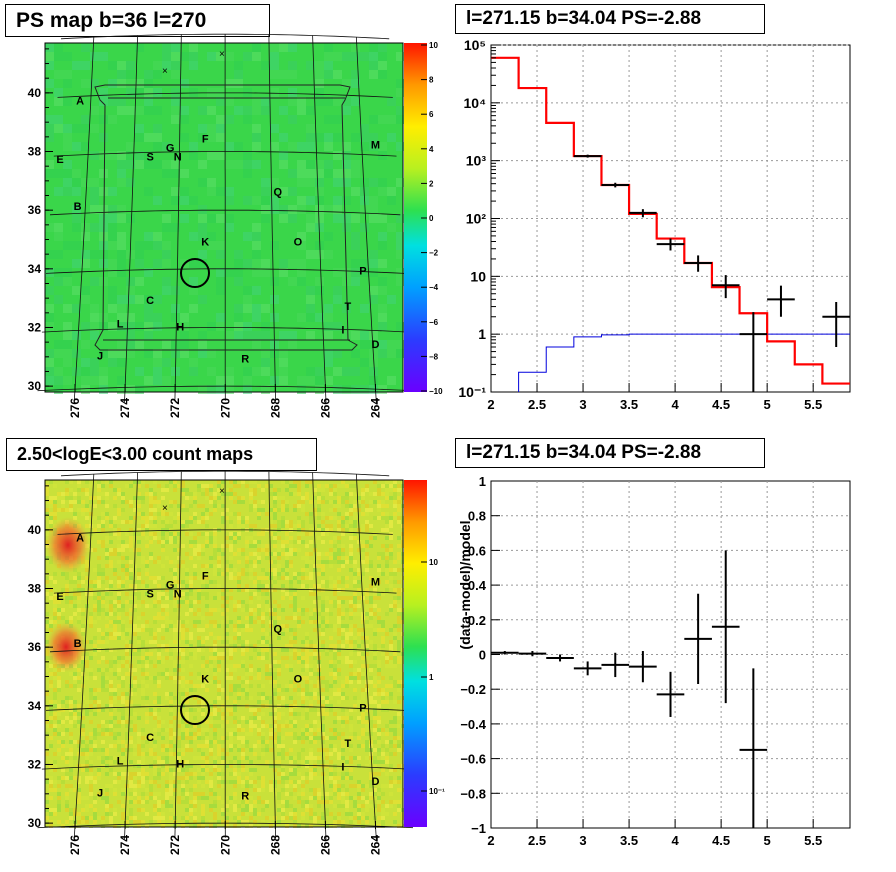 The image size is (896, 872). Describe the element at coordinates (59, 597) in the screenshot. I see `source-label-E: E` at that location.